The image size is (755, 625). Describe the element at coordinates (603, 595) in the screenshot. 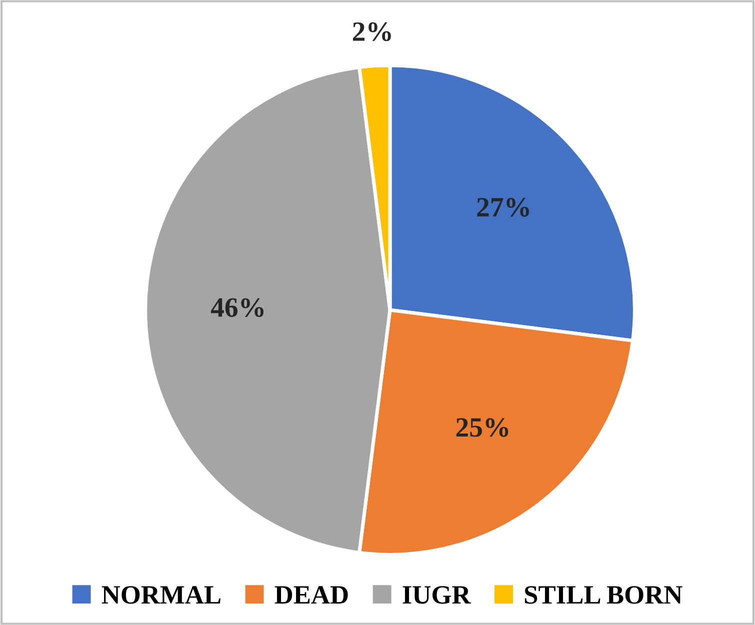

I see `legend-label: STILL BORN` at that location.